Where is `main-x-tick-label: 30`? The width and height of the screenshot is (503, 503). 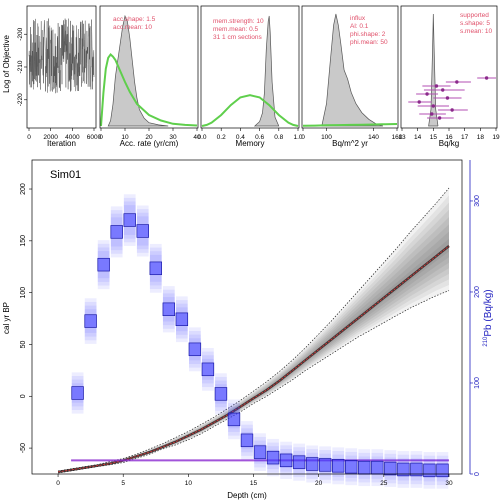
main-x-tick-label: 30 is located at coordinates (449, 483).